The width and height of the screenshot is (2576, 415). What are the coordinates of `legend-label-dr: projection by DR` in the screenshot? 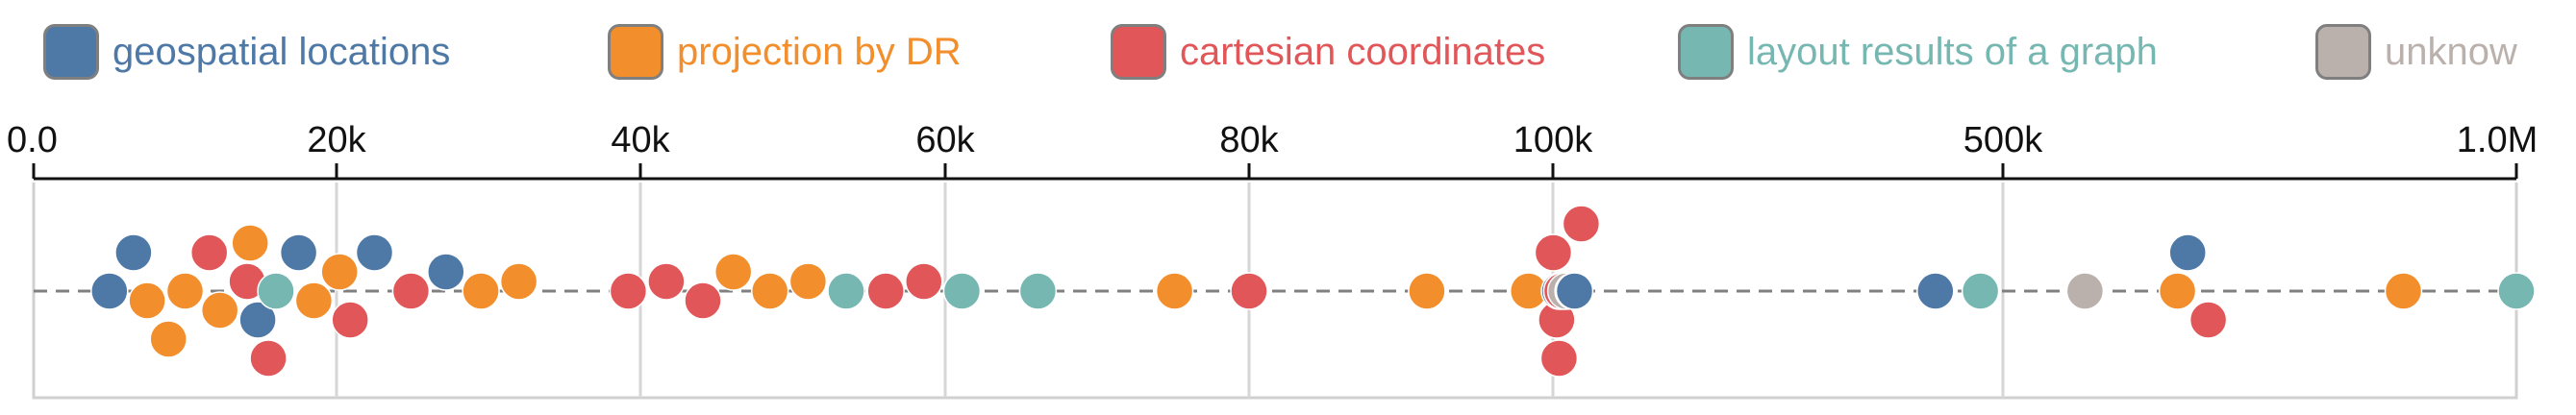 It's located at (819, 51).